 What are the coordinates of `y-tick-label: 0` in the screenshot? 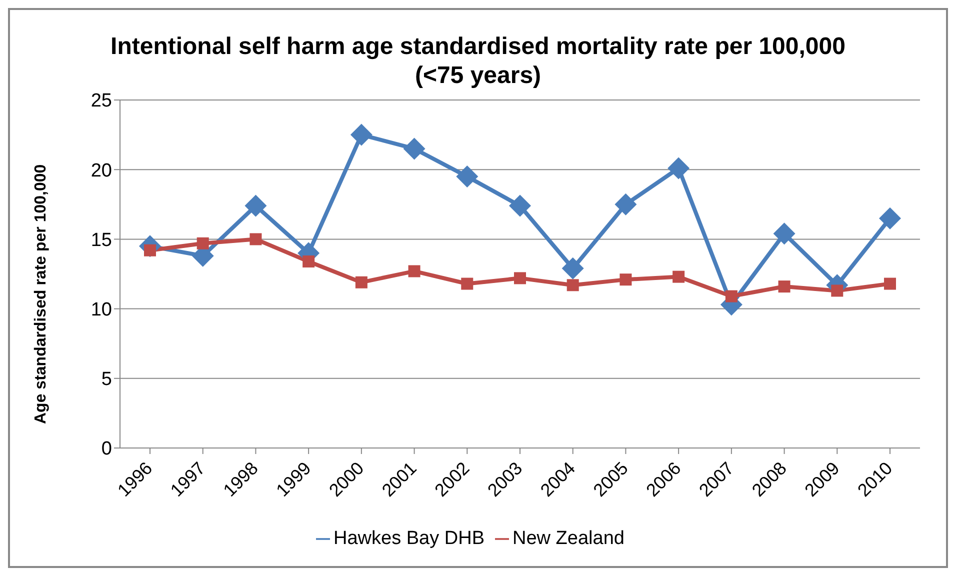 It's located at (106, 449).